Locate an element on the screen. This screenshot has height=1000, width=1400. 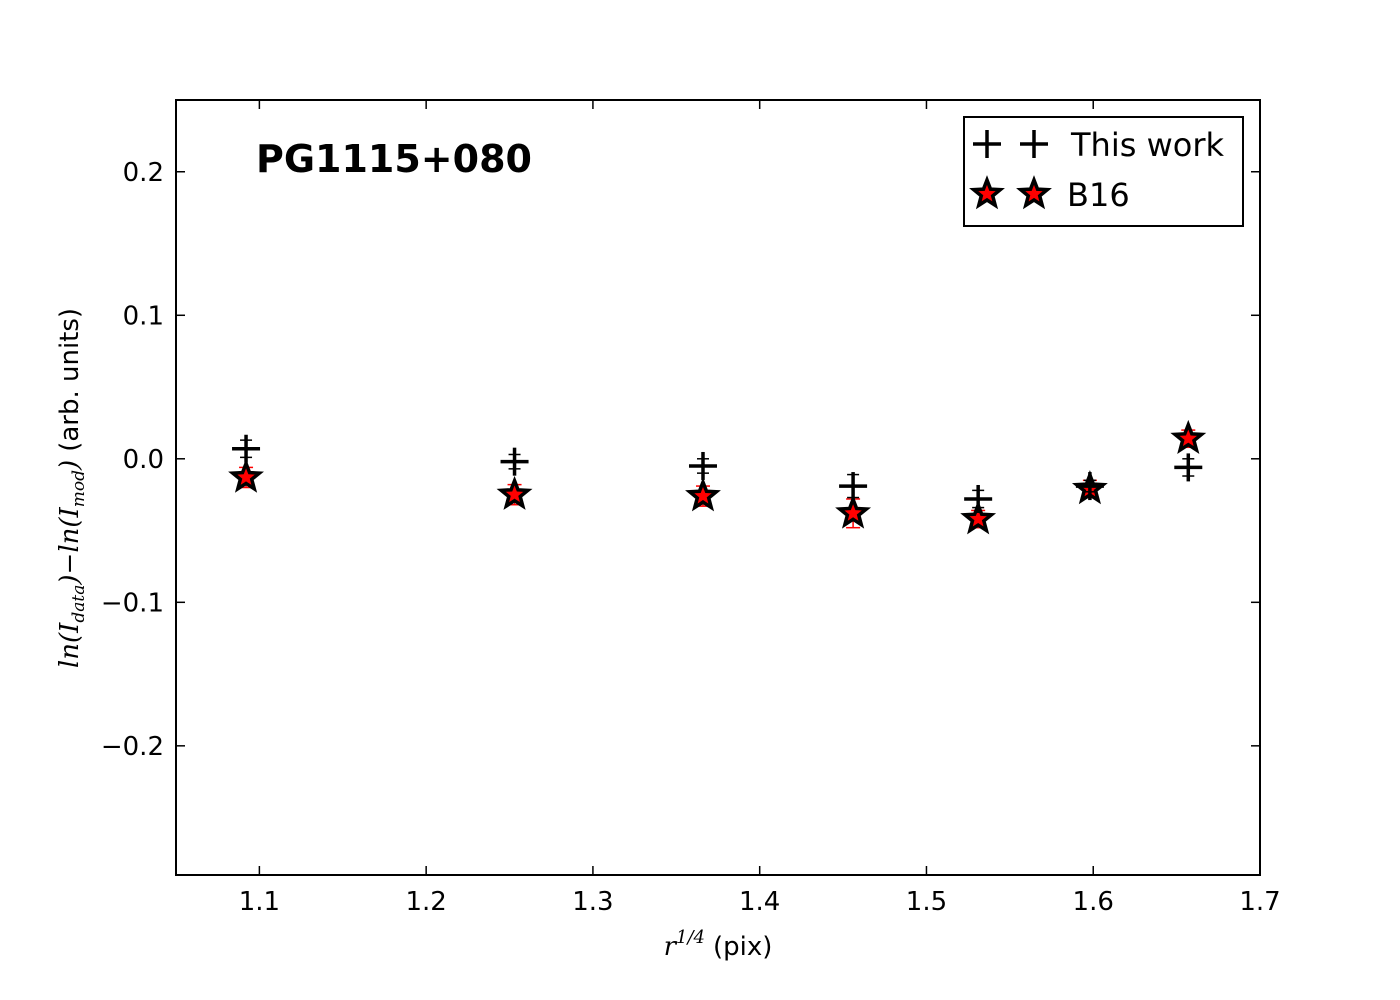
y-label-ln2: ln is located at coordinates (70, 540).